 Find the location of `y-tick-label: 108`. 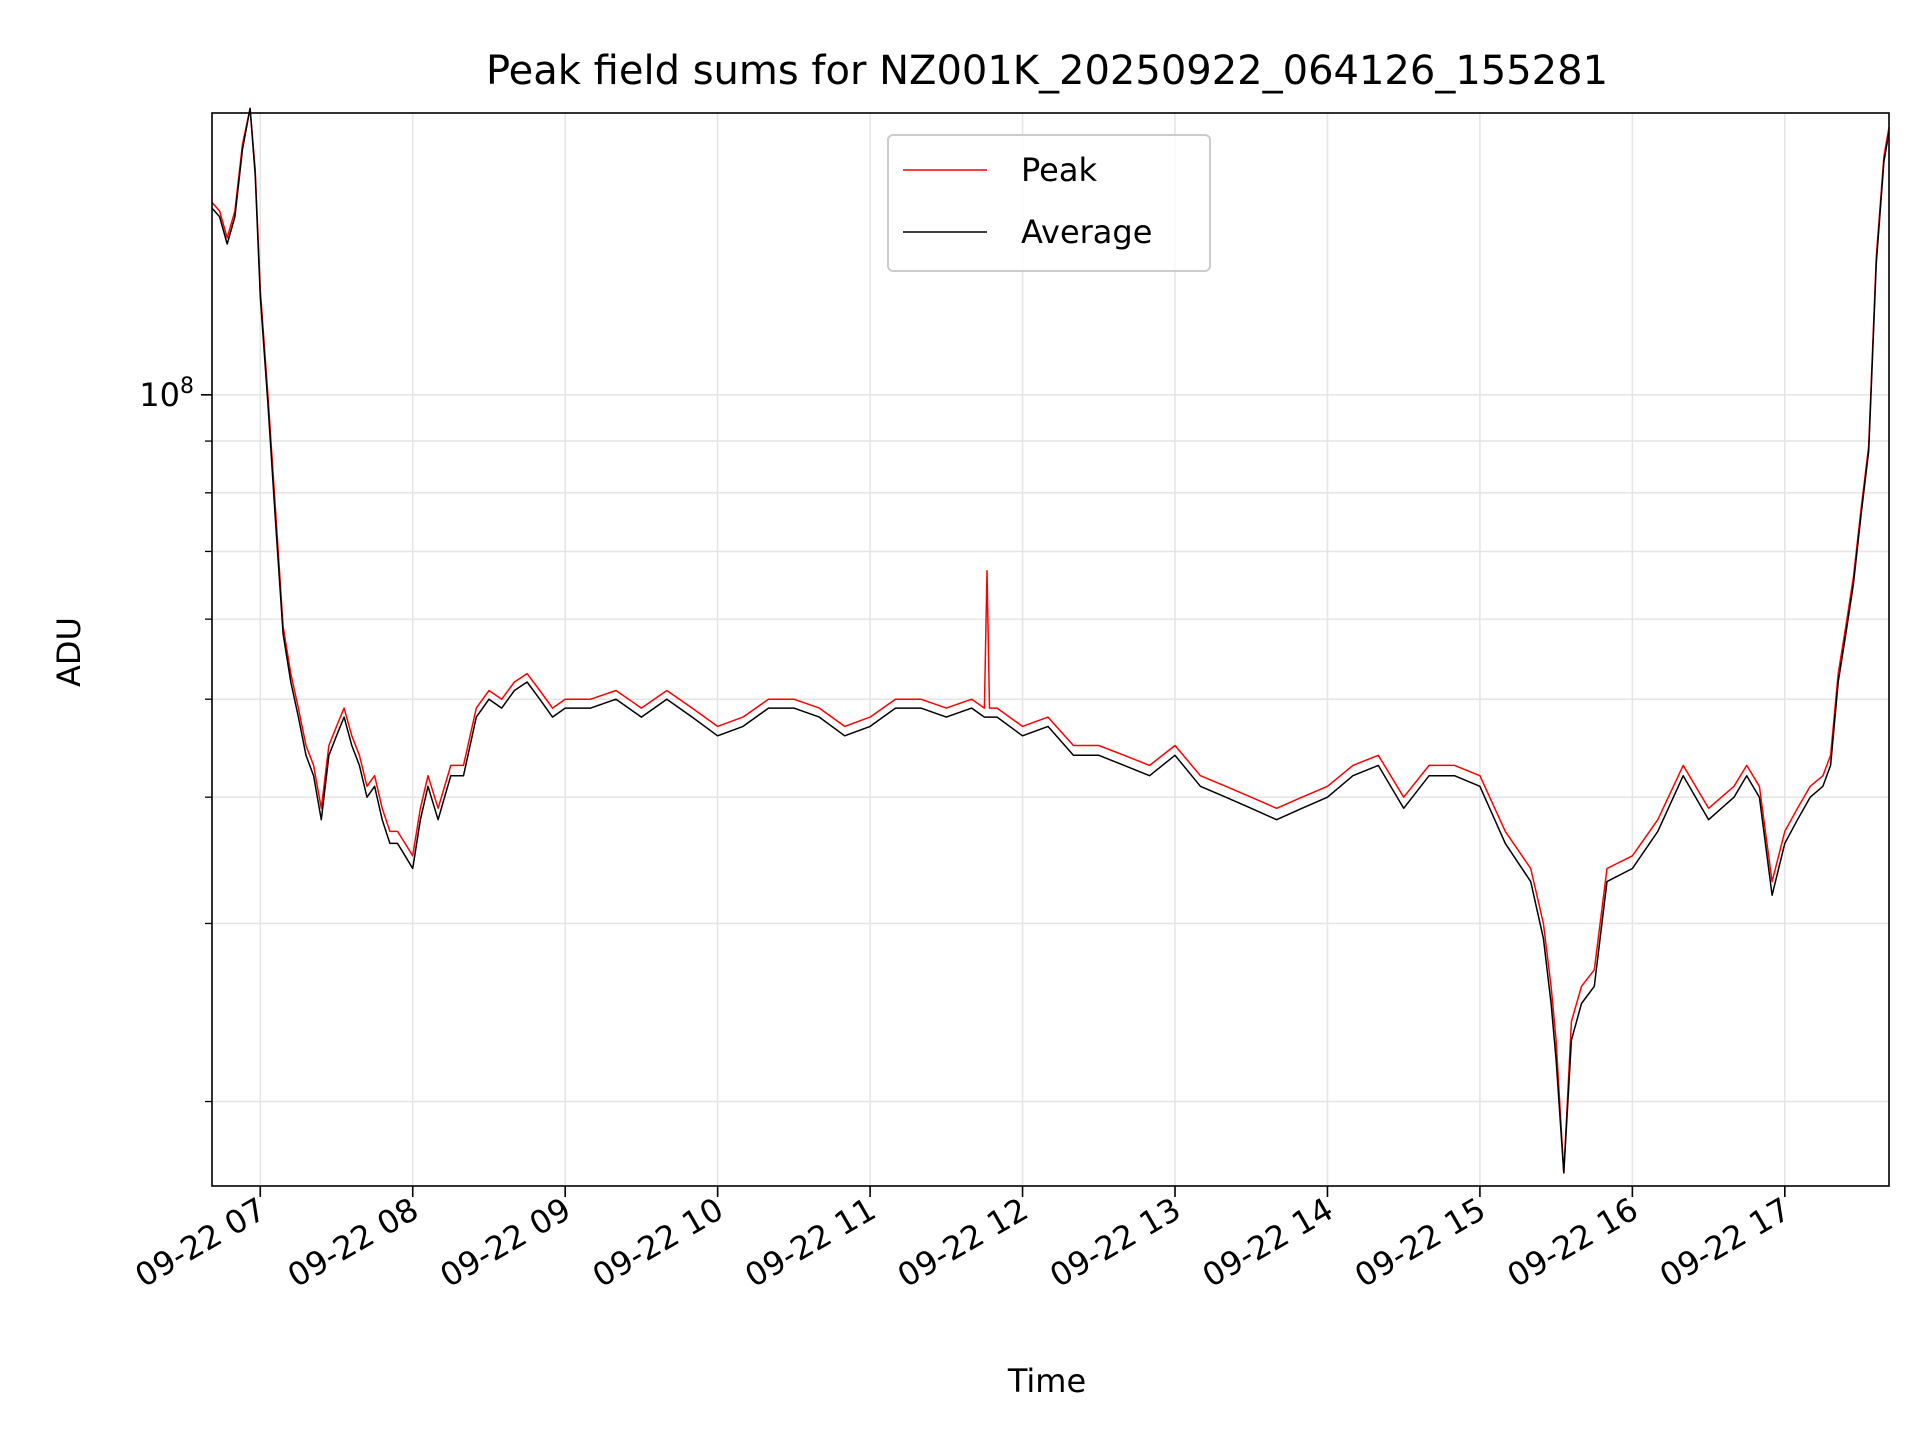

y-tick-label: 108 is located at coordinates (166, 394).